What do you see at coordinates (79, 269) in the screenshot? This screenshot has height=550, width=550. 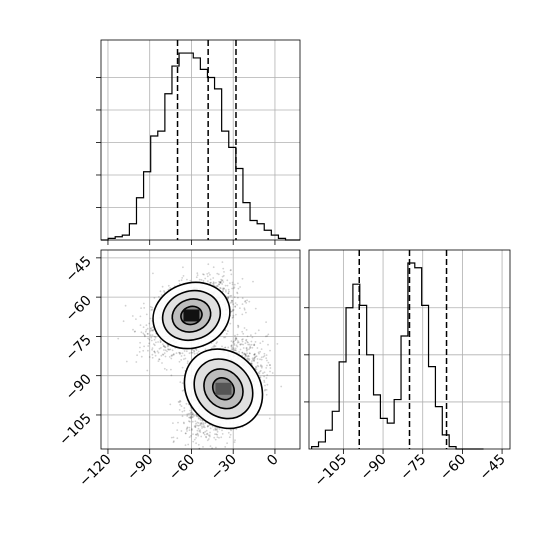 I see `scatter-ytick-label: −45` at bounding box center [79, 269].